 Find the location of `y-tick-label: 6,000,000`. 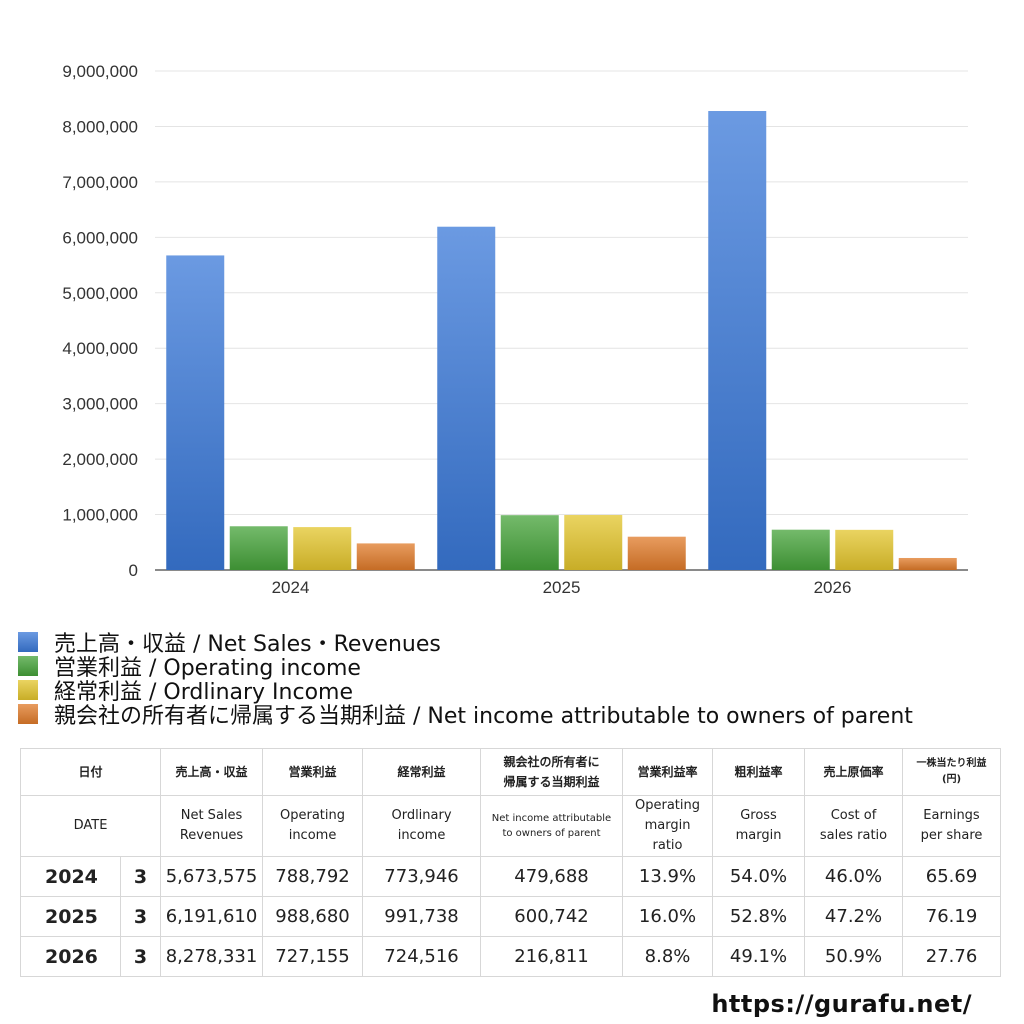

y-tick-label: 6,000,000 is located at coordinates (100, 237).